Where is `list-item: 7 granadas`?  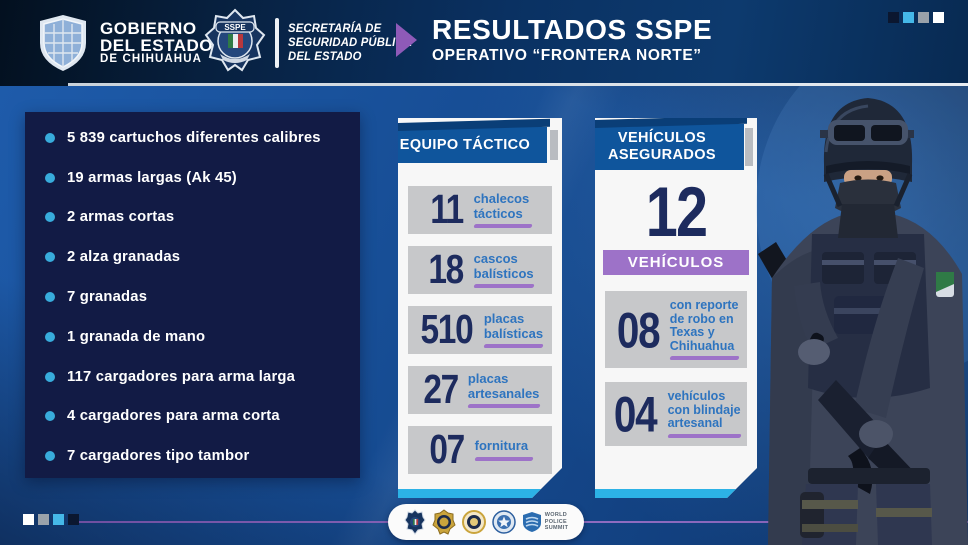
list-item: 7 granadas is located at coordinates (197, 297).